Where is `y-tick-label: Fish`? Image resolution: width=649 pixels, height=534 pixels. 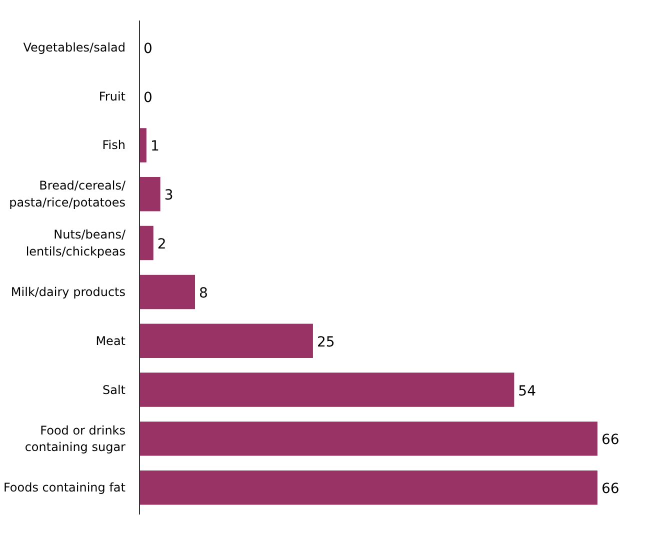
y-tick-label: Fish is located at coordinates (114, 145).